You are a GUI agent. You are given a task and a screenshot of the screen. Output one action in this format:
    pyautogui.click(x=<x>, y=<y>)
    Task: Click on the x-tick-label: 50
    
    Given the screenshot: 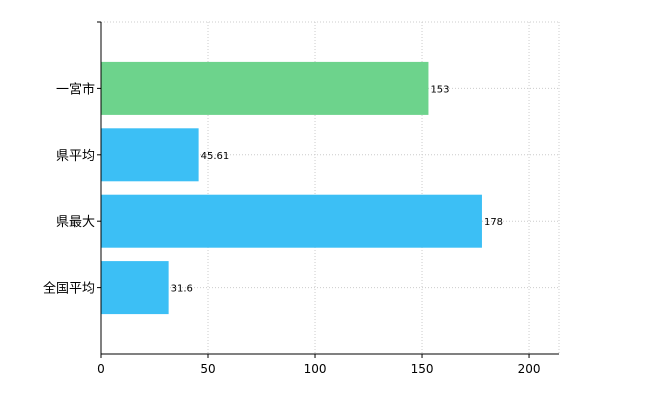 What is the action you would take?
    pyautogui.click(x=207, y=369)
    